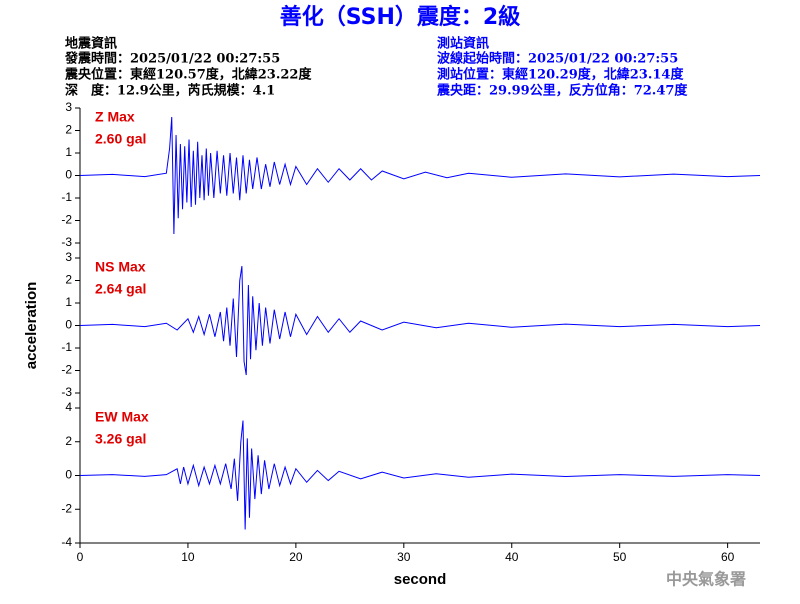  I want to click on peak-annotation: 2.64 gal, so click(120, 289).